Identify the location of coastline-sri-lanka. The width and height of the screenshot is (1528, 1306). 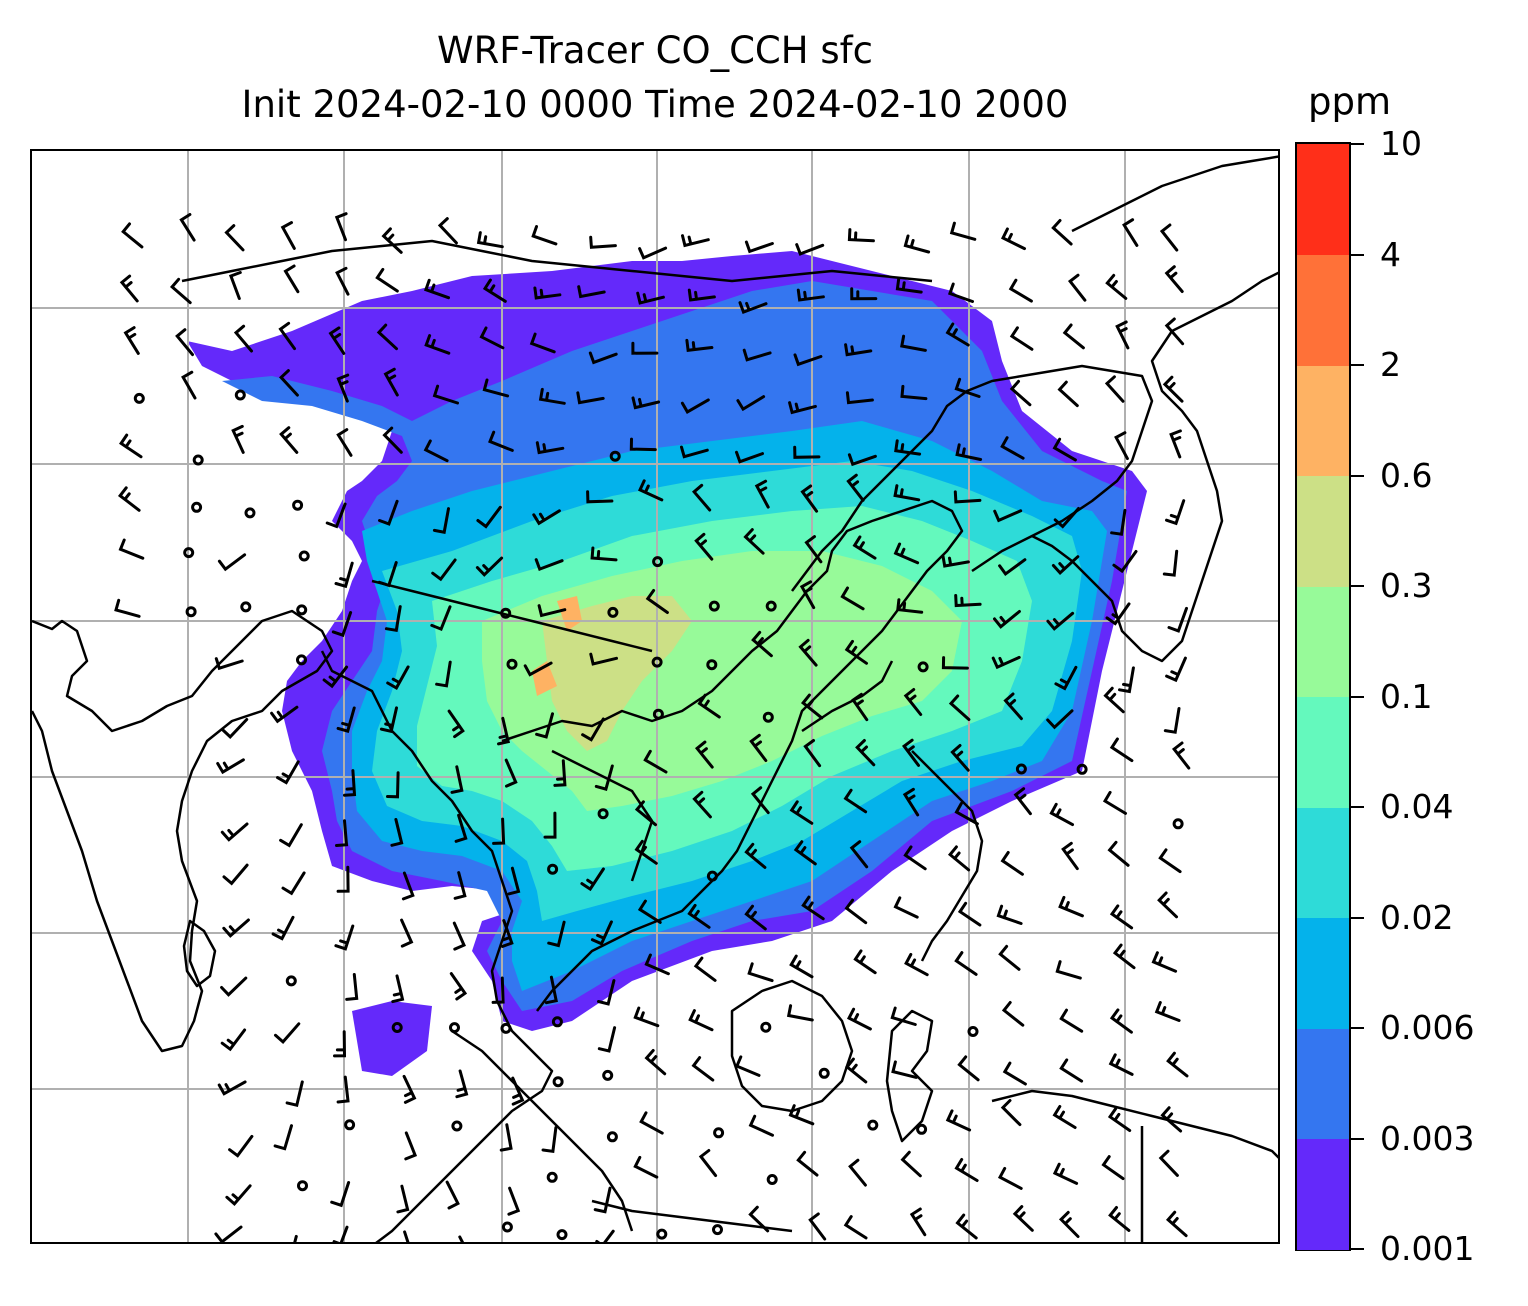
(199, 953).